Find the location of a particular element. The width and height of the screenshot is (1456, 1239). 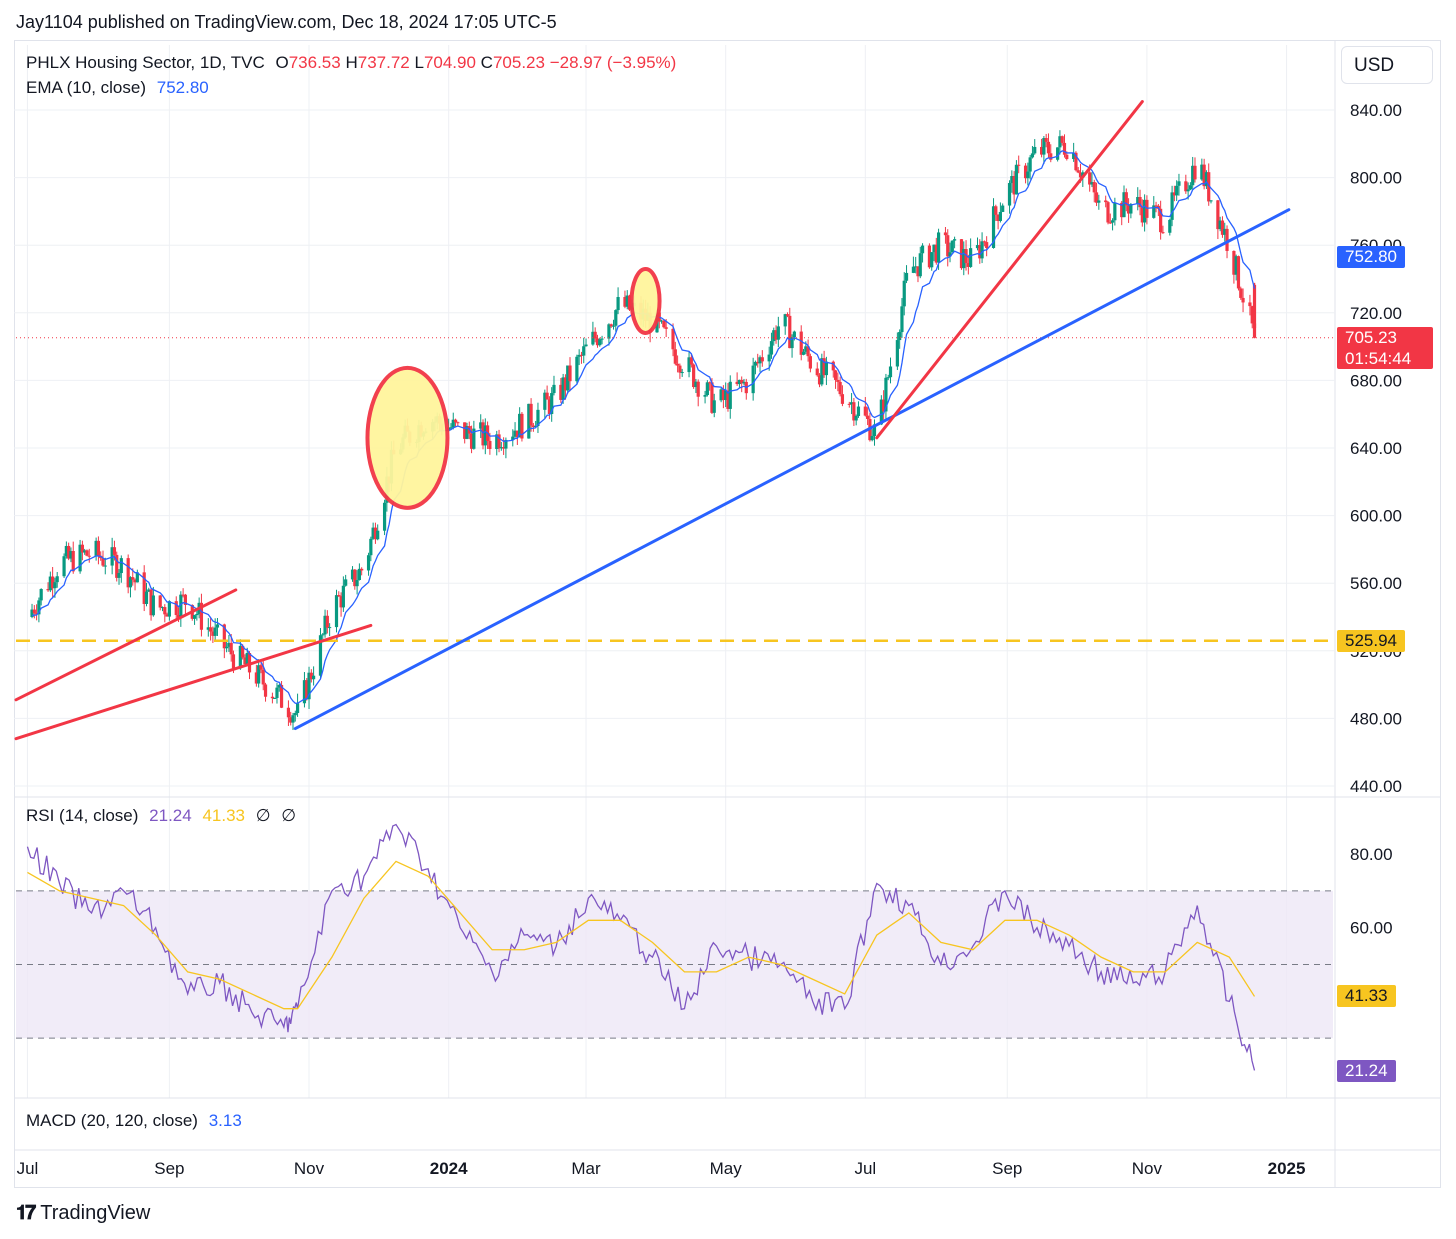

last-candle-body is located at coordinates (1254, 311).